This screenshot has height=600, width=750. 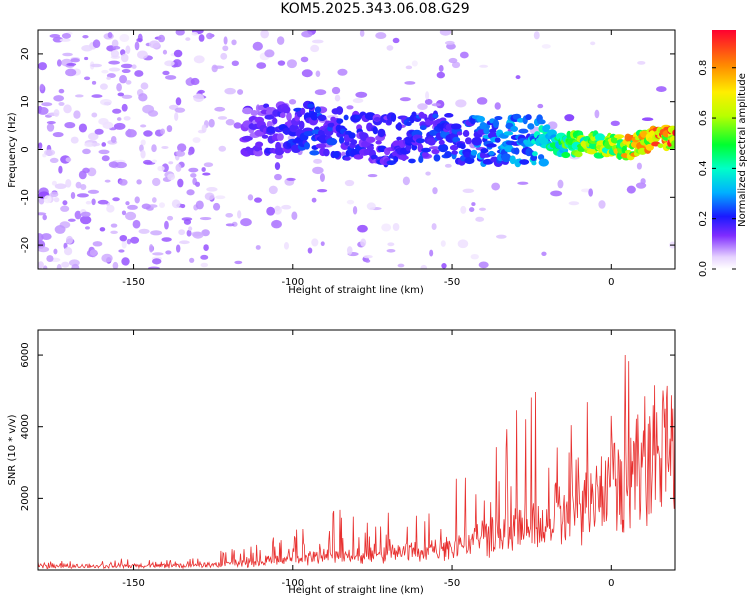 What do you see at coordinates (12, 449) in the screenshot?
I see `snr-ylabel: SNR (10 * v/v)` at bounding box center [12, 449].